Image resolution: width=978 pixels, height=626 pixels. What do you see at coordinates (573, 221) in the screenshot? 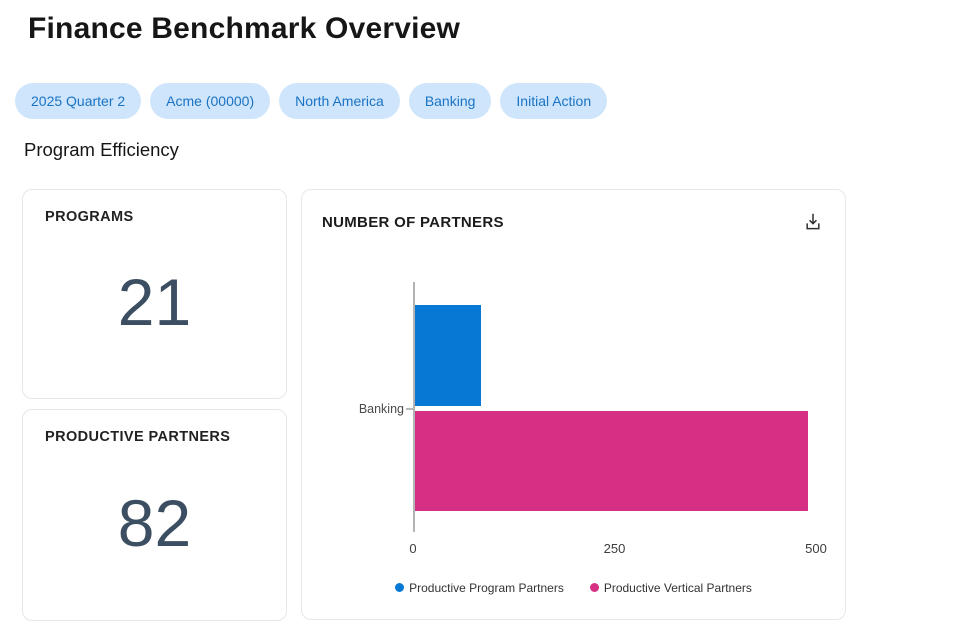
I see `chart-header: NUMBER OF PARTNERS` at bounding box center [573, 221].